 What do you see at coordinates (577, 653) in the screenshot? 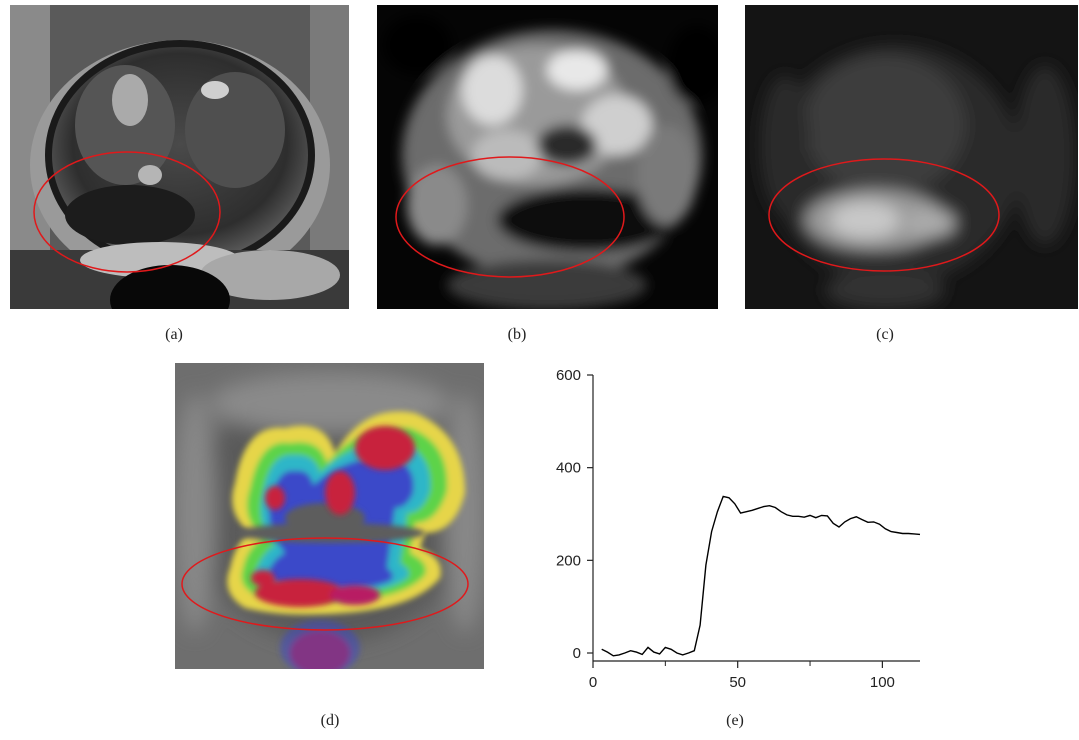
I see `y-tick-label: 0` at bounding box center [577, 653].